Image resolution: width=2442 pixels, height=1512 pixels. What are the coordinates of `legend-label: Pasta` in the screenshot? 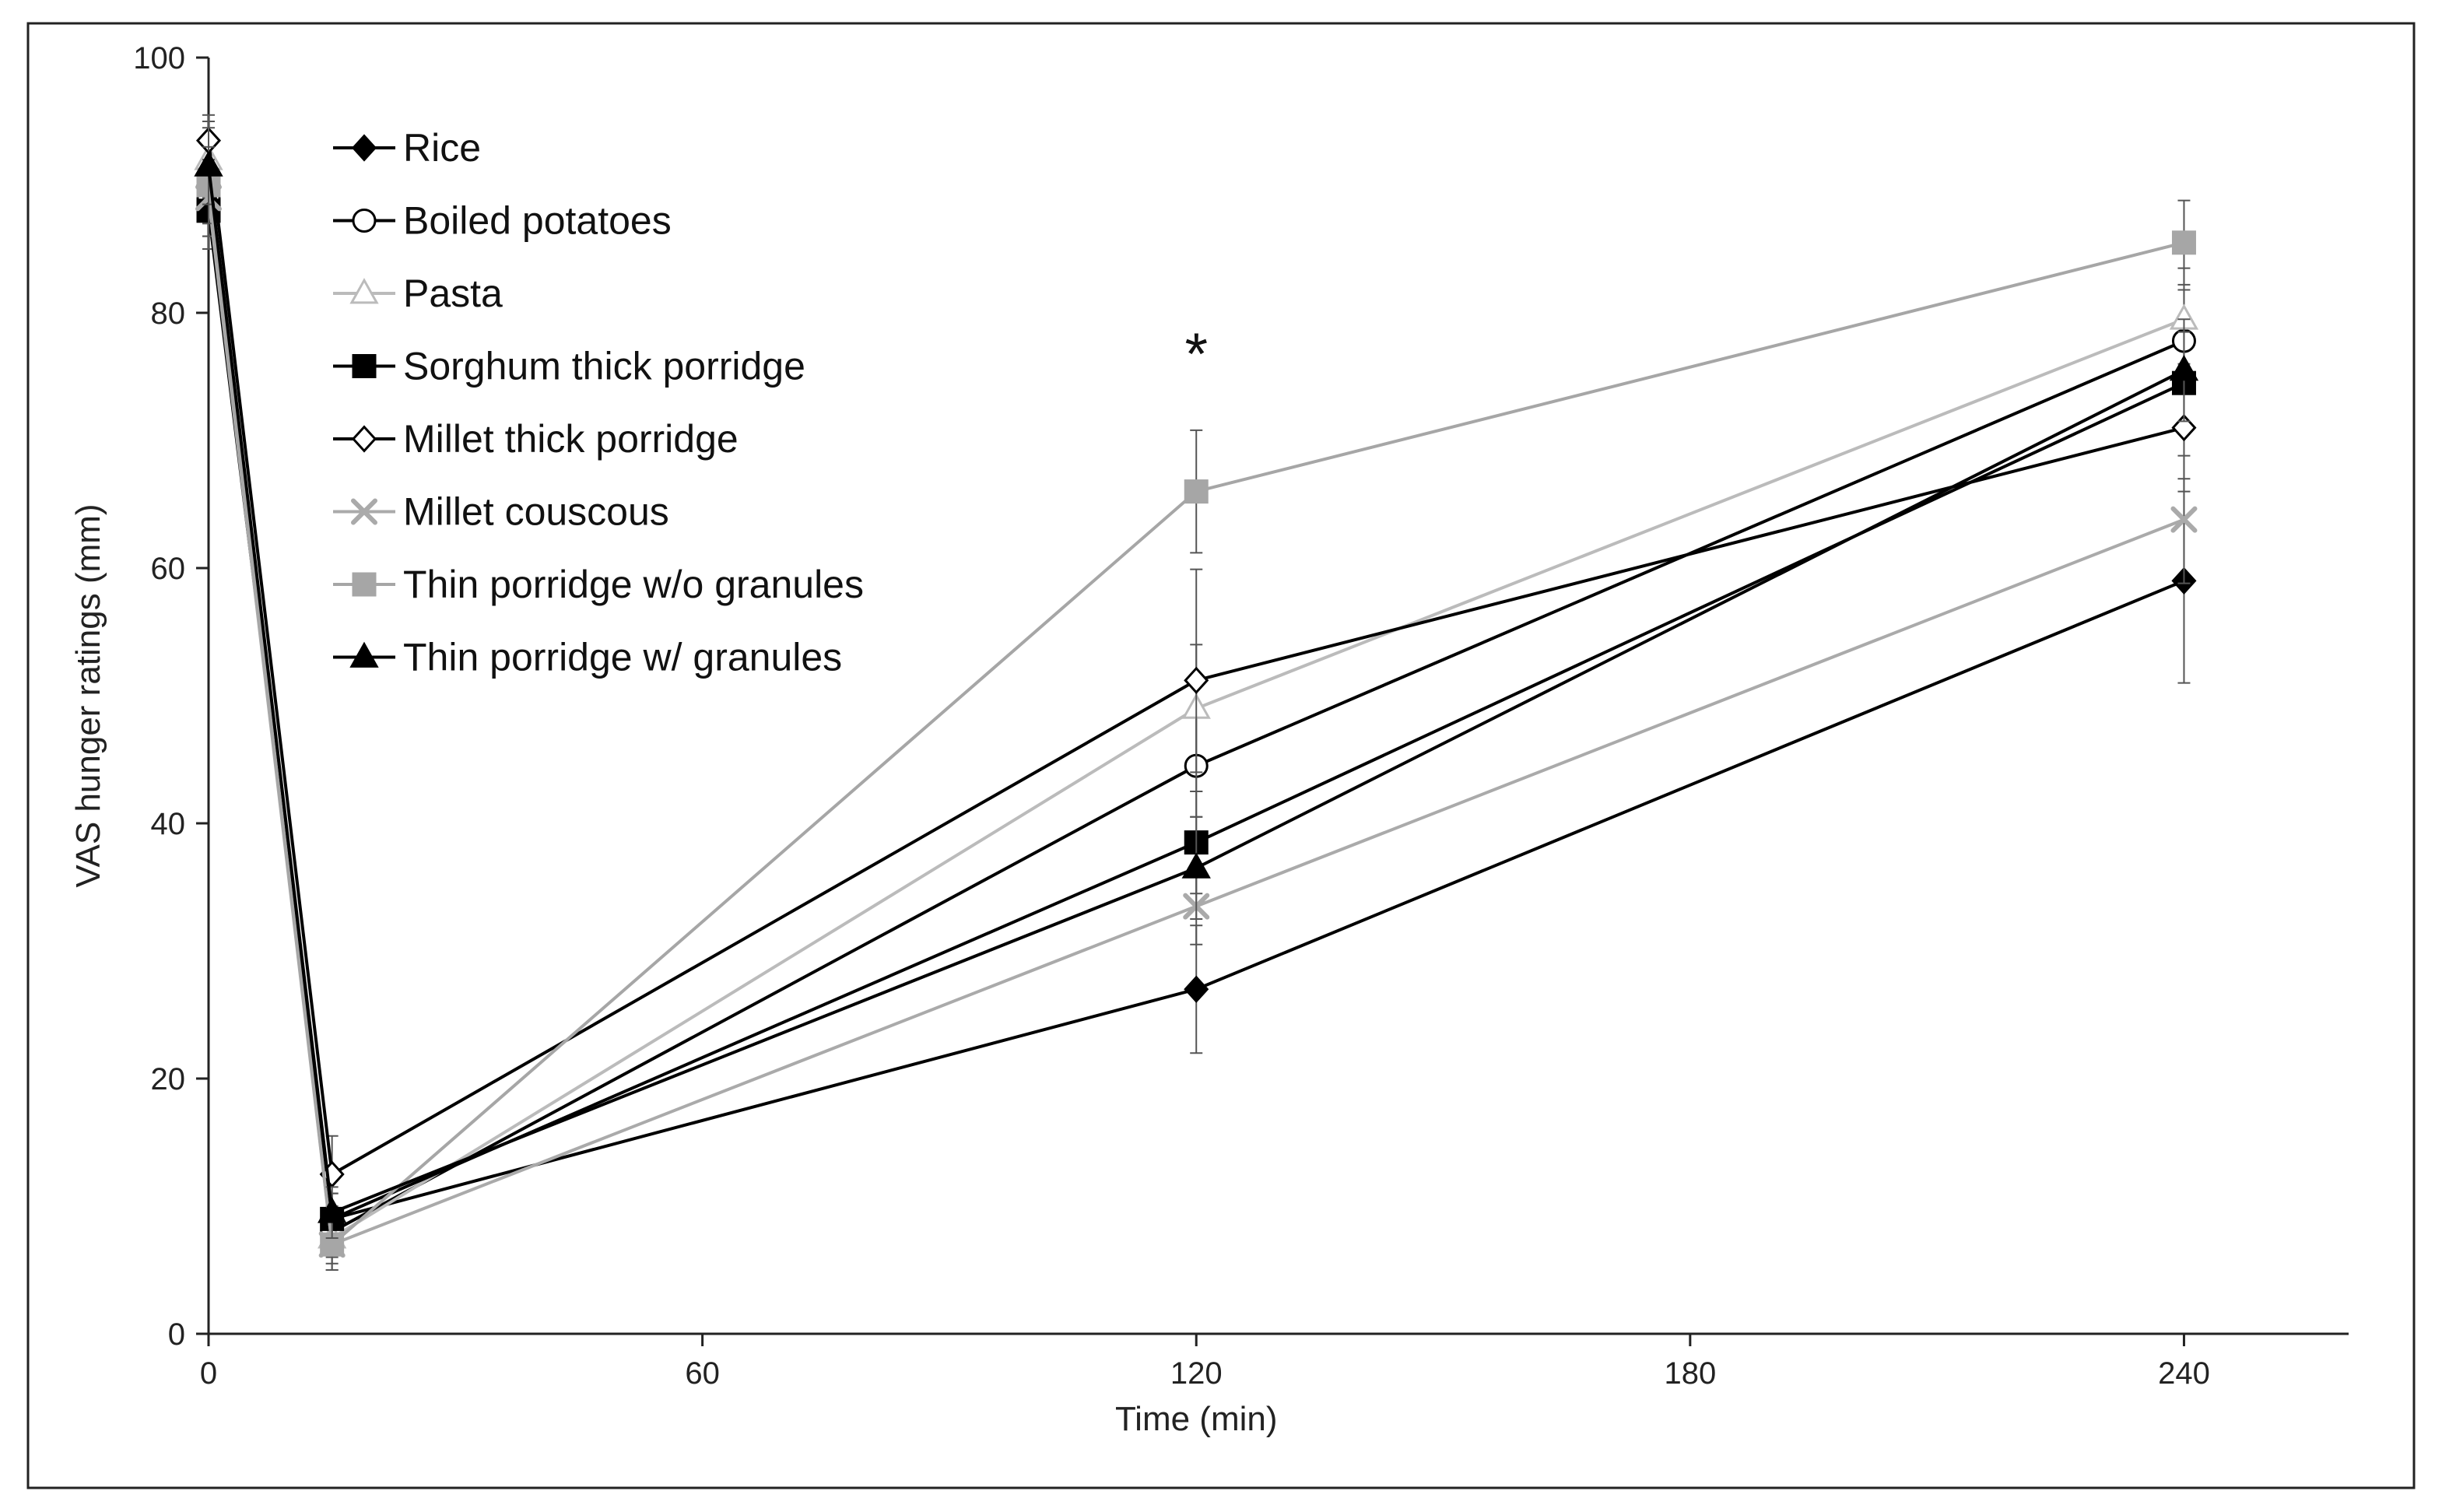 It's located at (453, 293).